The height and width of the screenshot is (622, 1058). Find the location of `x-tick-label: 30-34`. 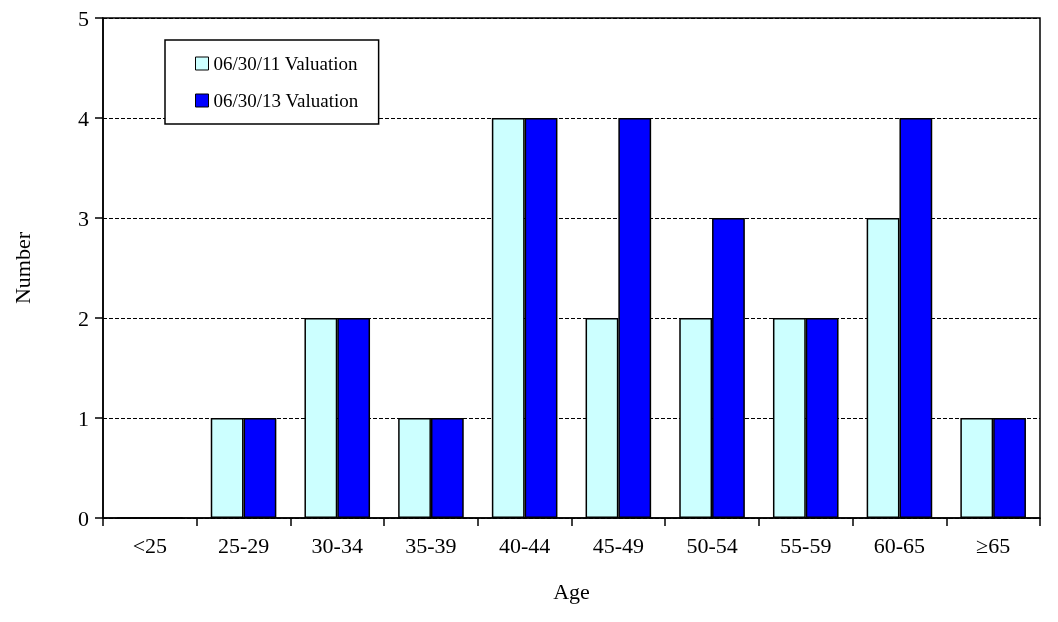

x-tick-label: 30-34 is located at coordinates (337, 545).